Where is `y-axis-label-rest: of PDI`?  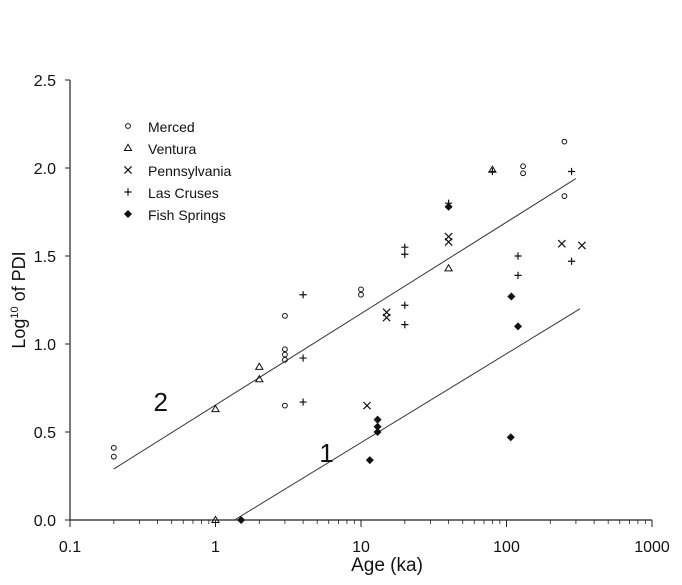
y-axis-label-rest: of PDI is located at coordinates (19, 278).